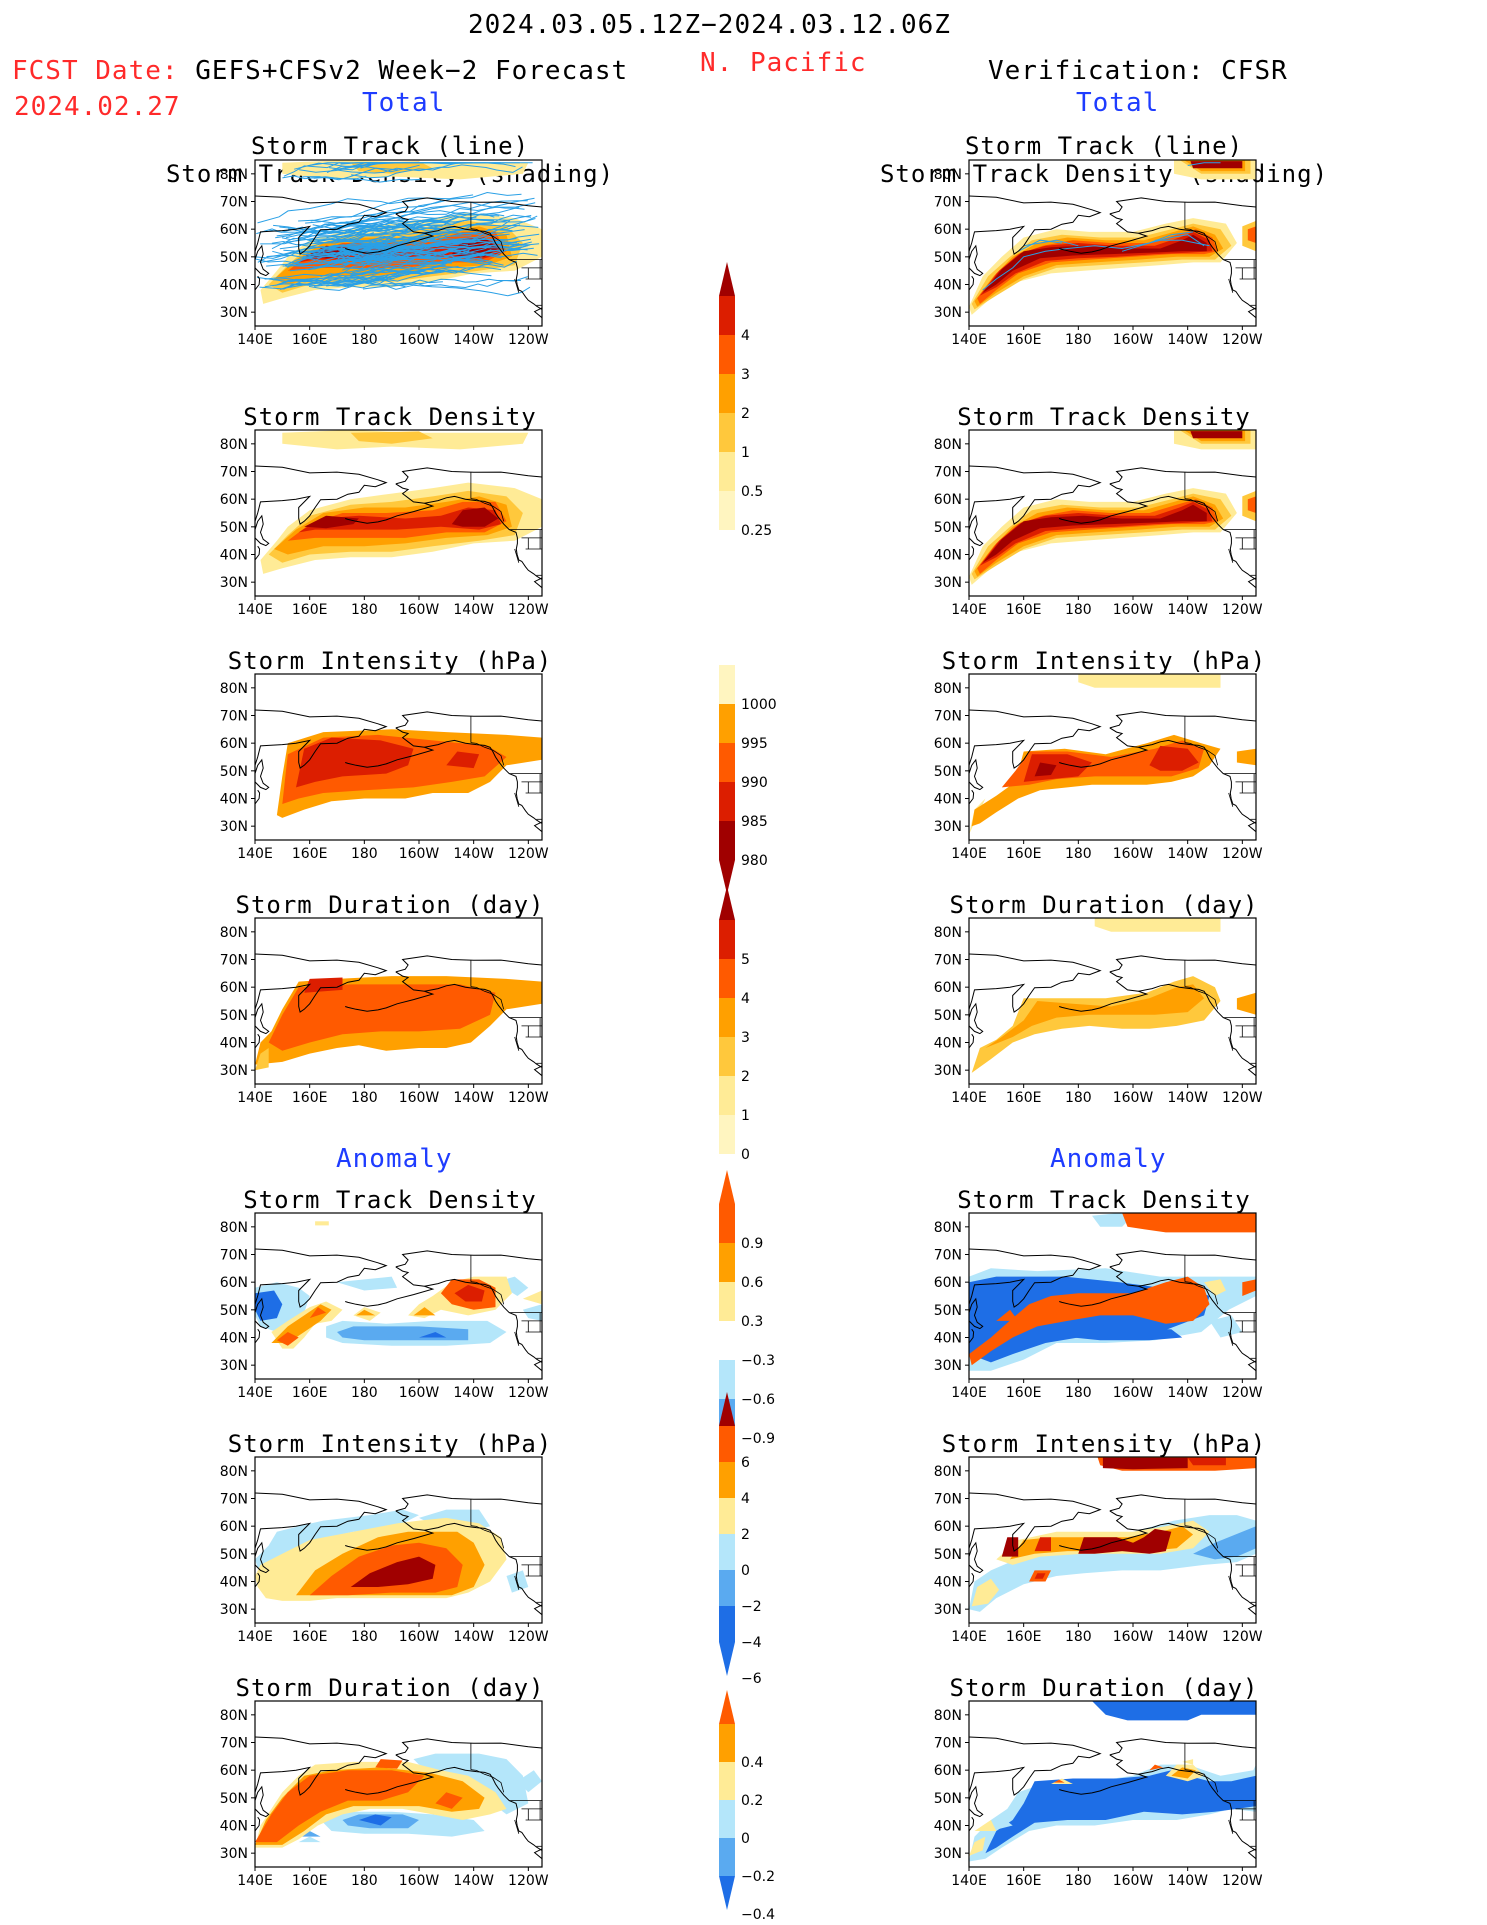  What do you see at coordinates (727, 279) in the screenshot?
I see `colorbar-arrow-top` at bounding box center [727, 279].